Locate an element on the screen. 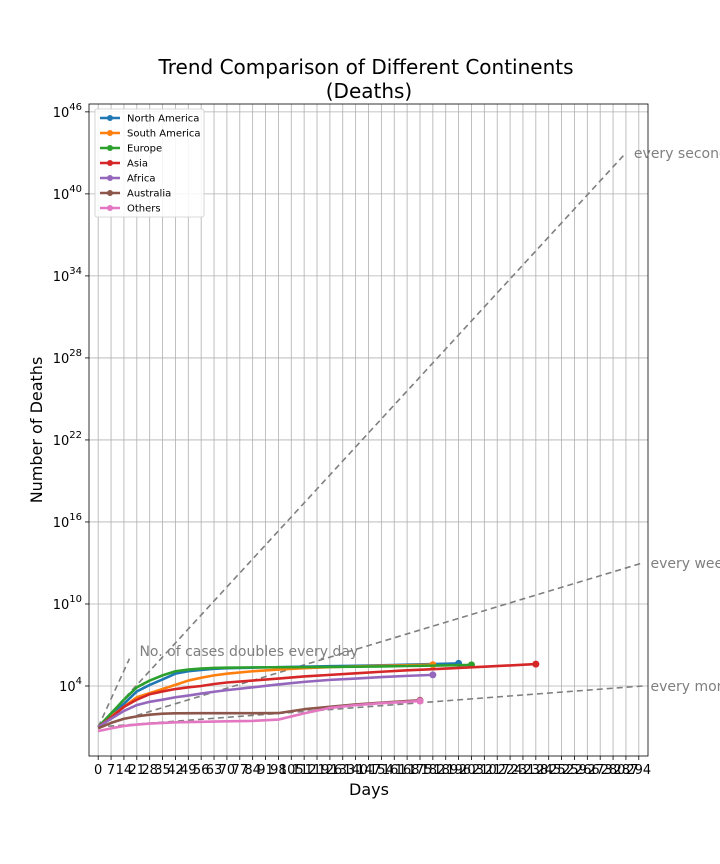  y-tick-label: 1028 is located at coordinates (67, 357).